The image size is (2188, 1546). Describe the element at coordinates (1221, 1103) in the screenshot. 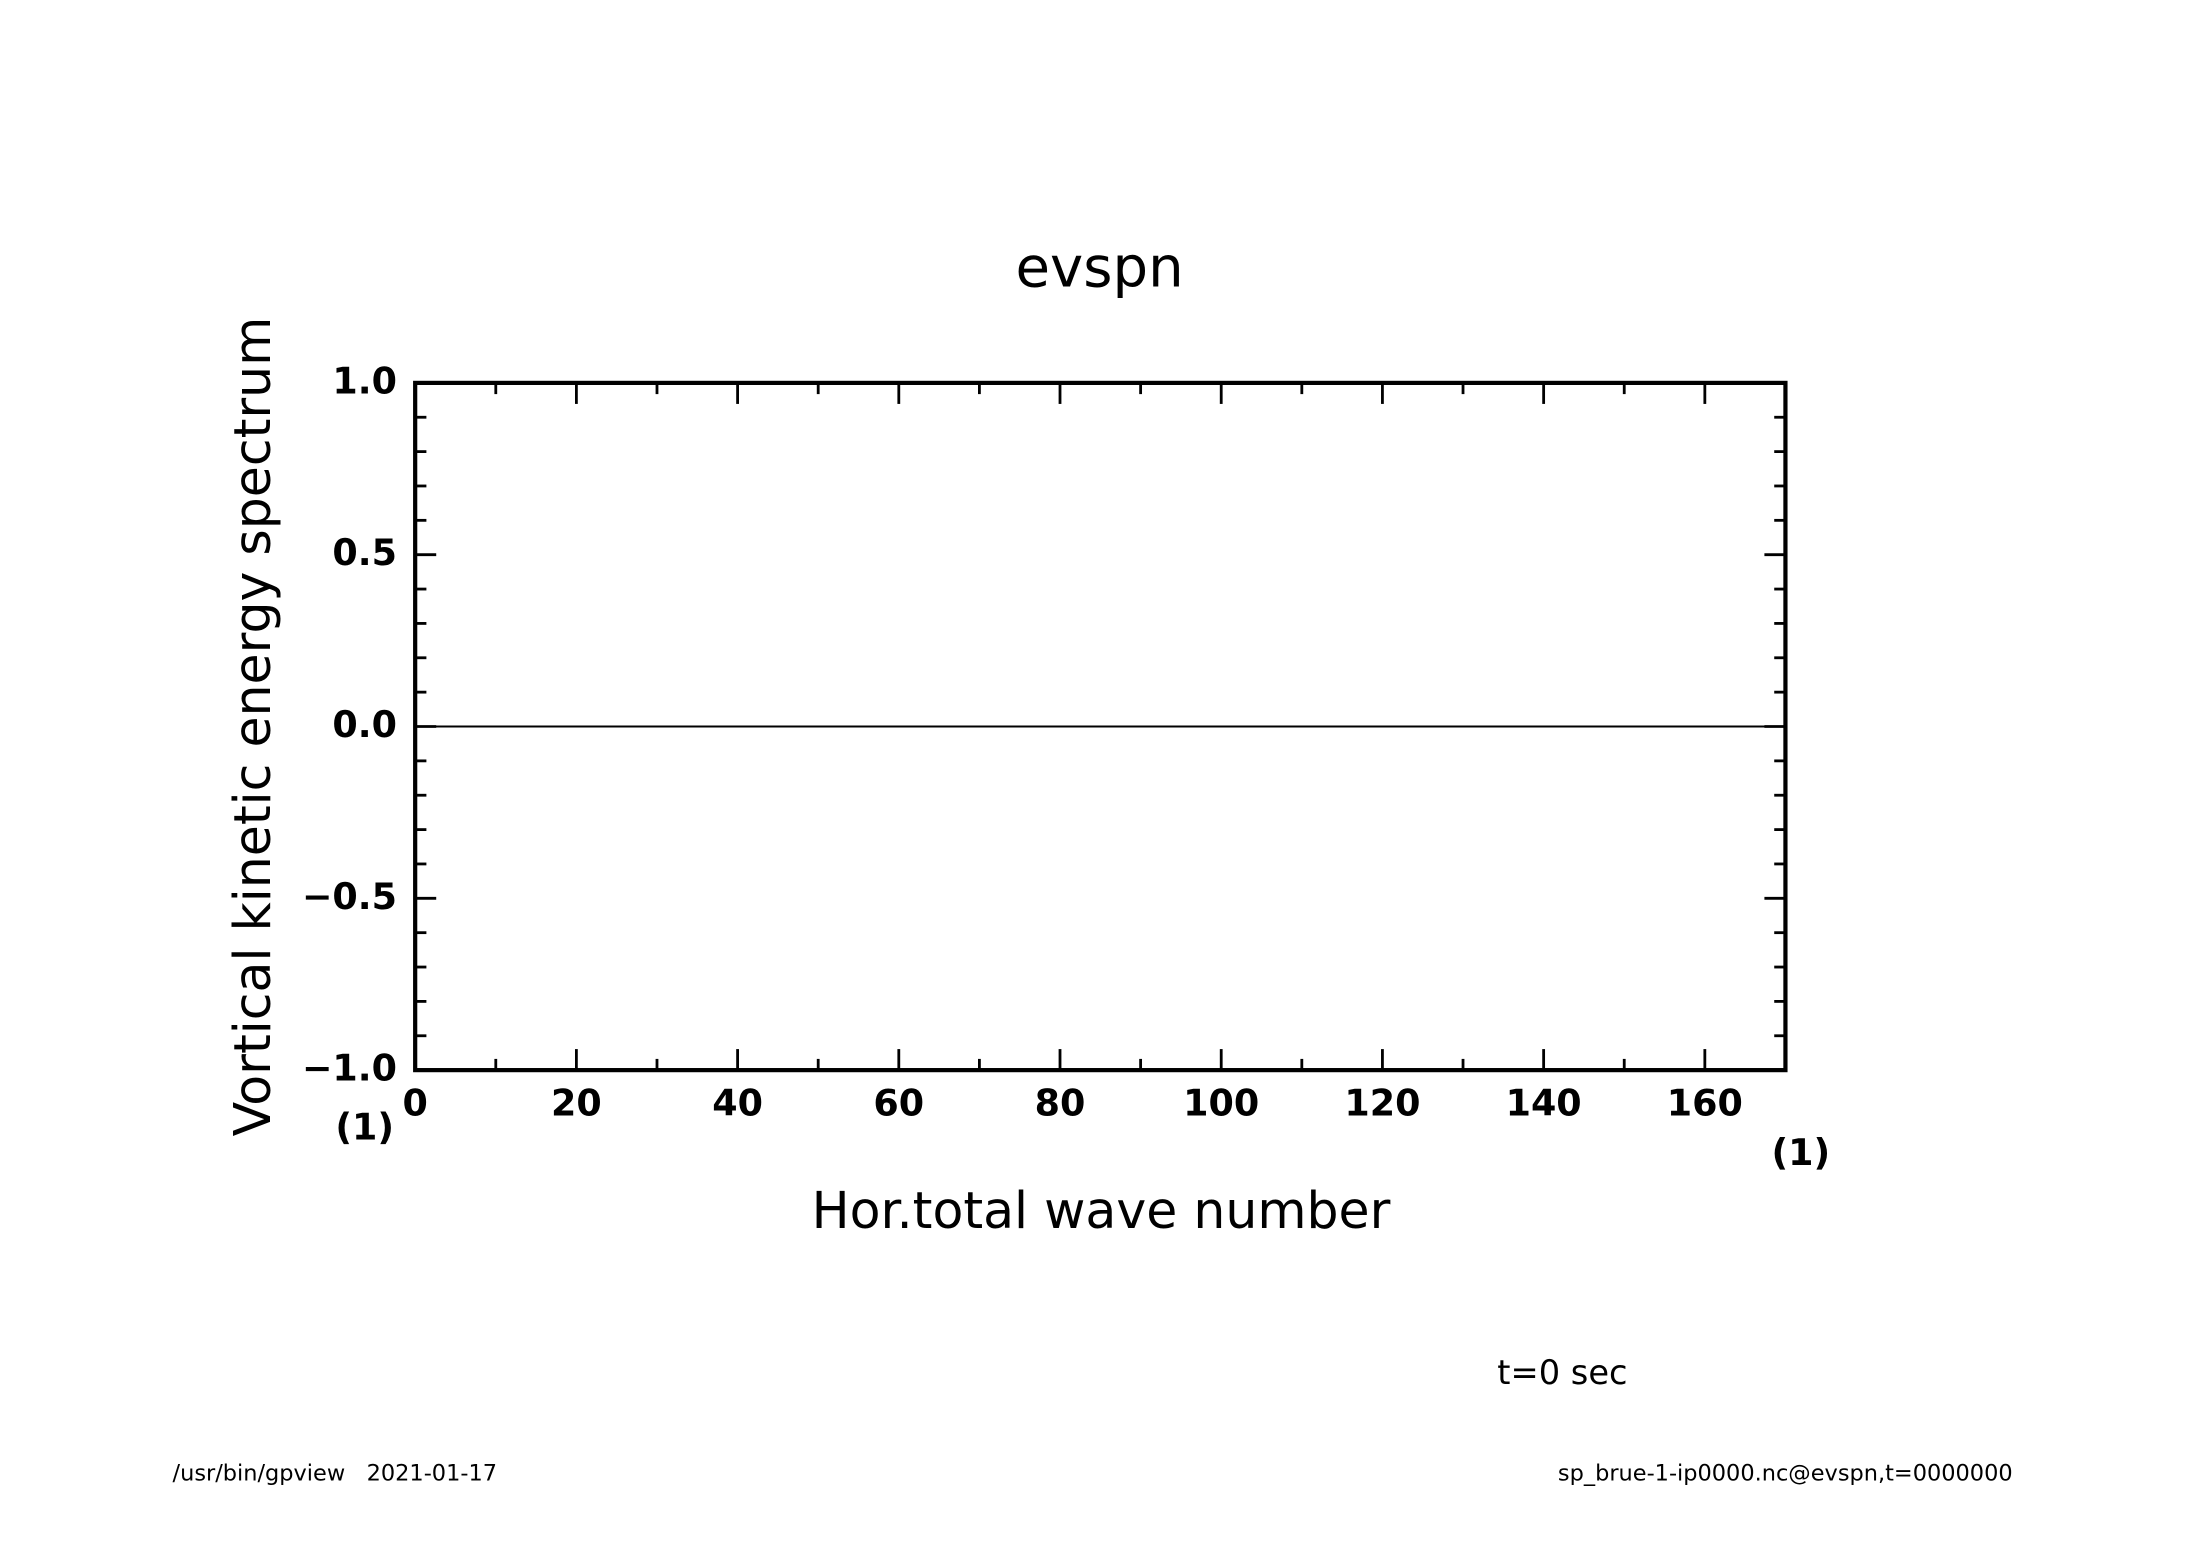

I see `x-tick-label: 100` at that location.